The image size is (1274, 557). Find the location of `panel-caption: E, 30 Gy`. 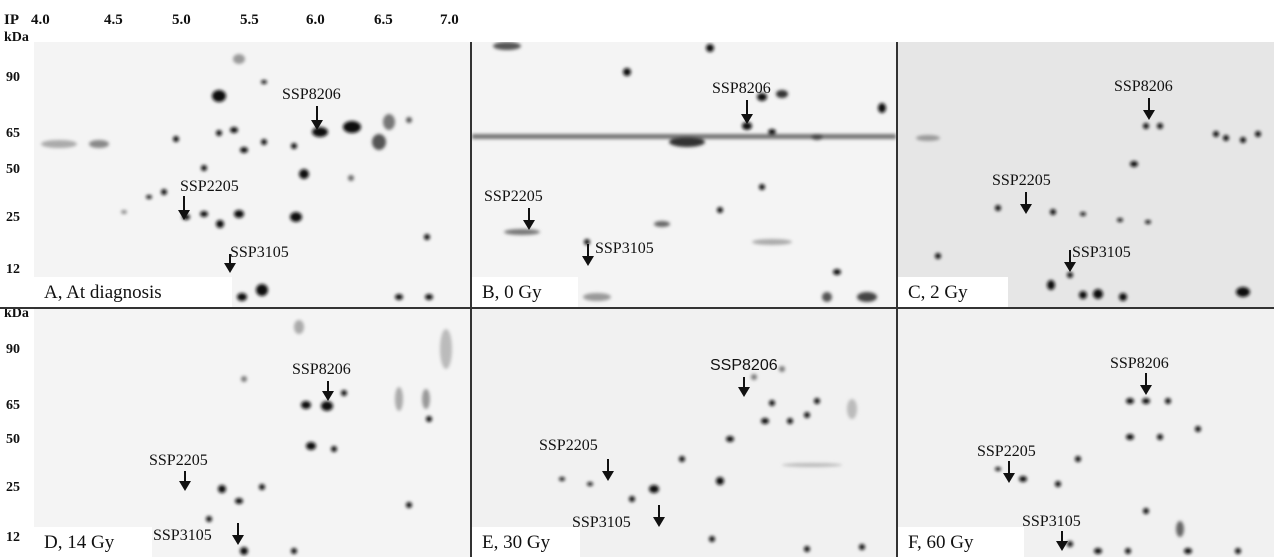

panel-caption: E, 30 Gy is located at coordinates (526, 542).